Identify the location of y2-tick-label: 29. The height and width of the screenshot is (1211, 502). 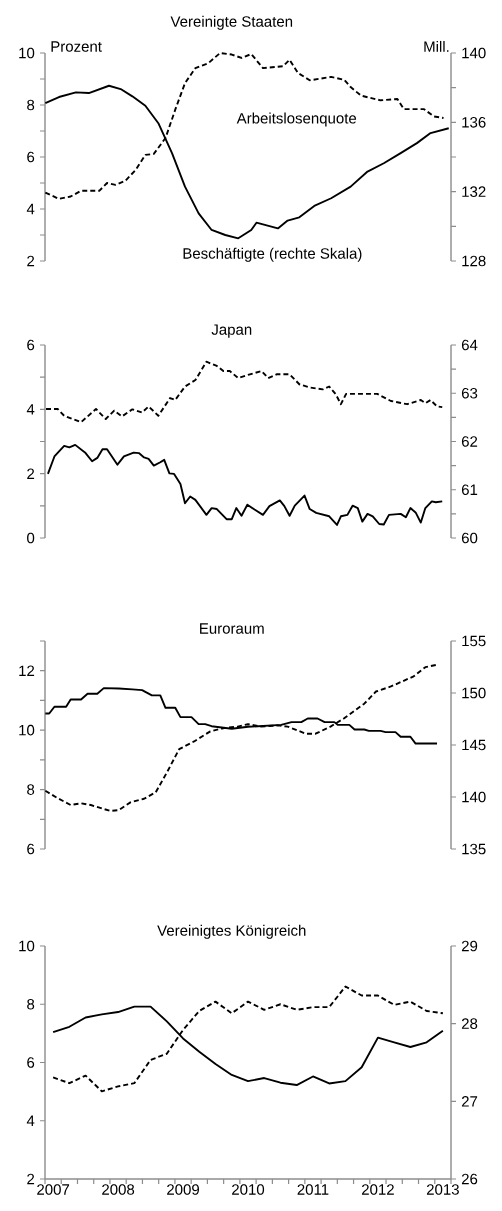
(469, 946).